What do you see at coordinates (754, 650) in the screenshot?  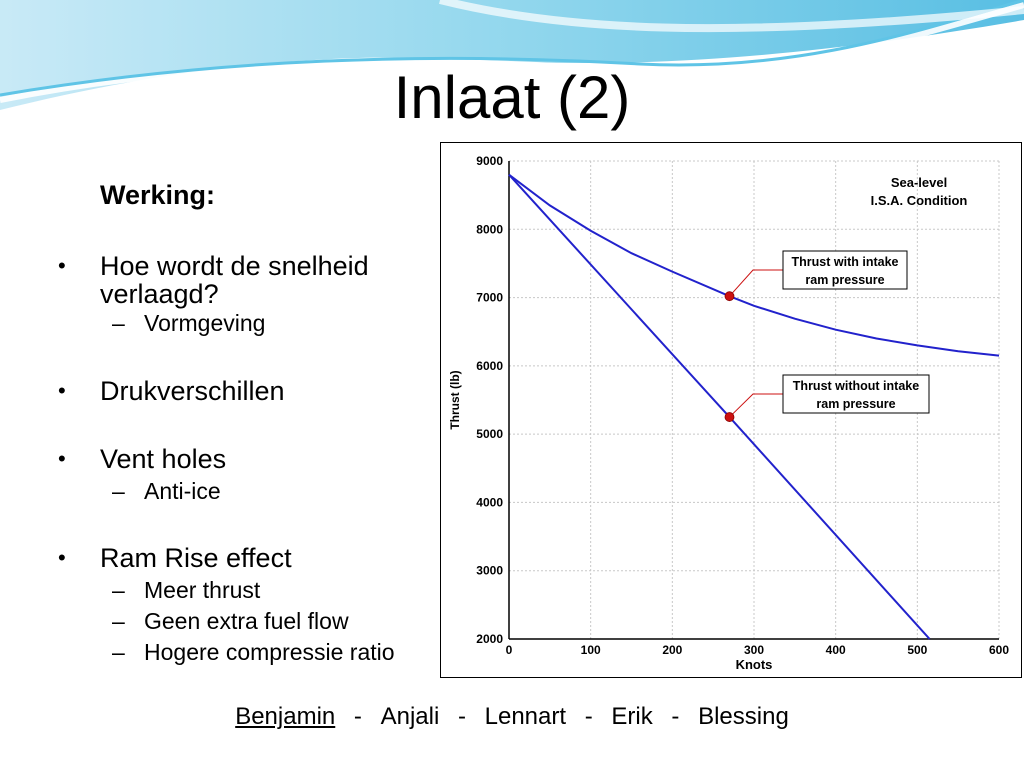 I see `x-tick-label: 300` at bounding box center [754, 650].